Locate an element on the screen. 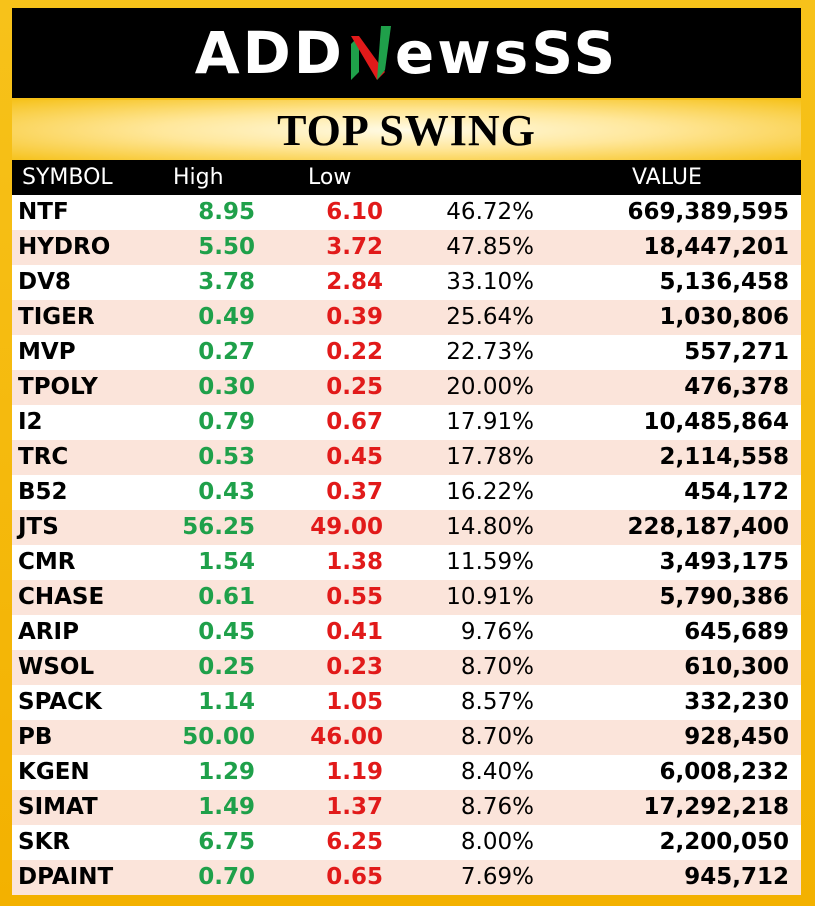  cell-percent: 33.10% is located at coordinates (490, 282).